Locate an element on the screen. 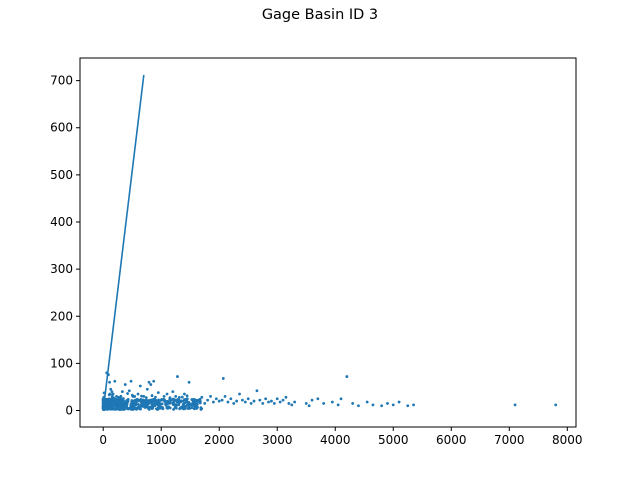  y-tick-label: 300 is located at coordinates (61, 269).